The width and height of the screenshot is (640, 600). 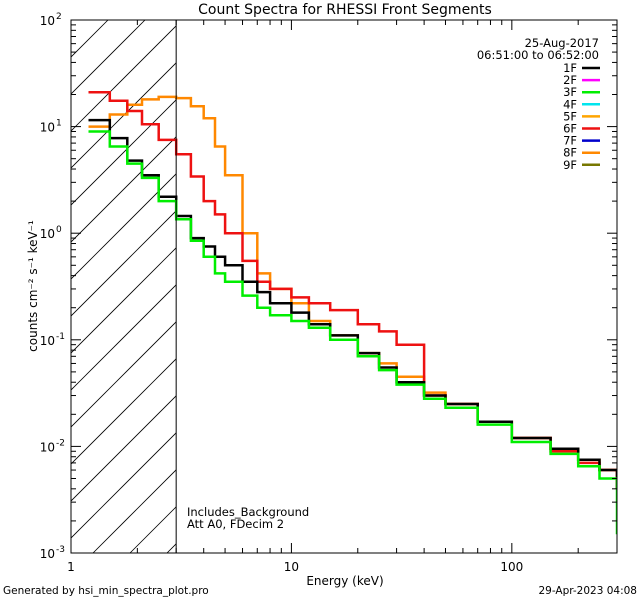 What do you see at coordinates (60, 550) in the screenshot?
I see `svg-text: -3` at bounding box center [60, 550].